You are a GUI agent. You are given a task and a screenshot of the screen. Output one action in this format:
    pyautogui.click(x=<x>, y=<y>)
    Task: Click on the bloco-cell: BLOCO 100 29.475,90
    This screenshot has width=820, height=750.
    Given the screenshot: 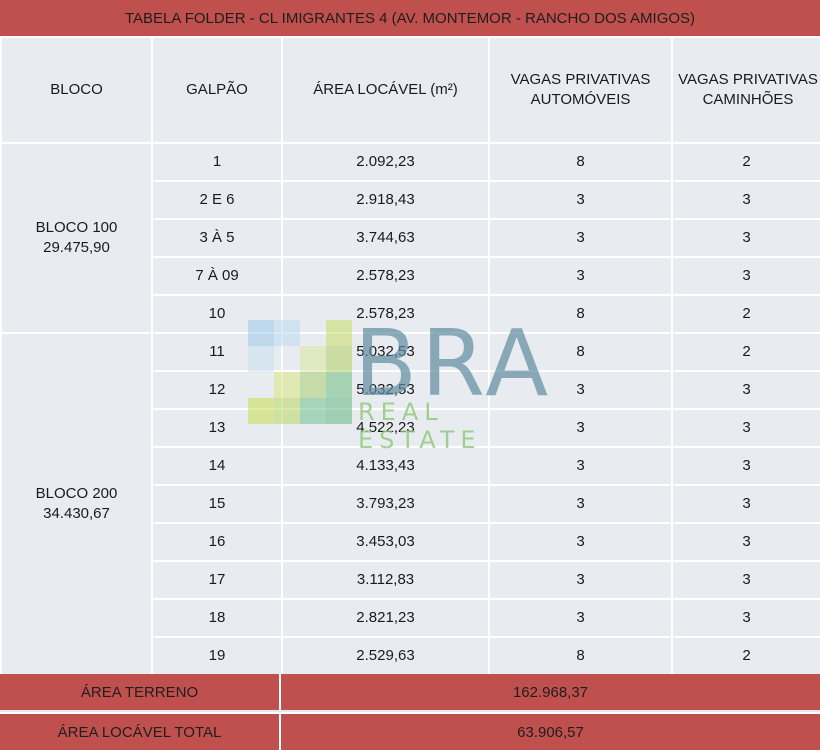 What is the action you would take?
    pyautogui.click(x=76, y=238)
    